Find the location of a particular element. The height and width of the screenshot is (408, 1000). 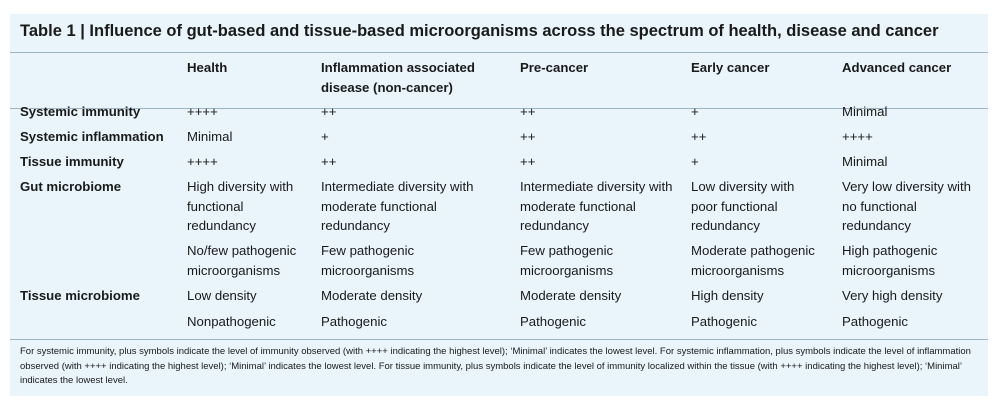

table-cell: Nonpathogenic is located at coordinates (231, 321).